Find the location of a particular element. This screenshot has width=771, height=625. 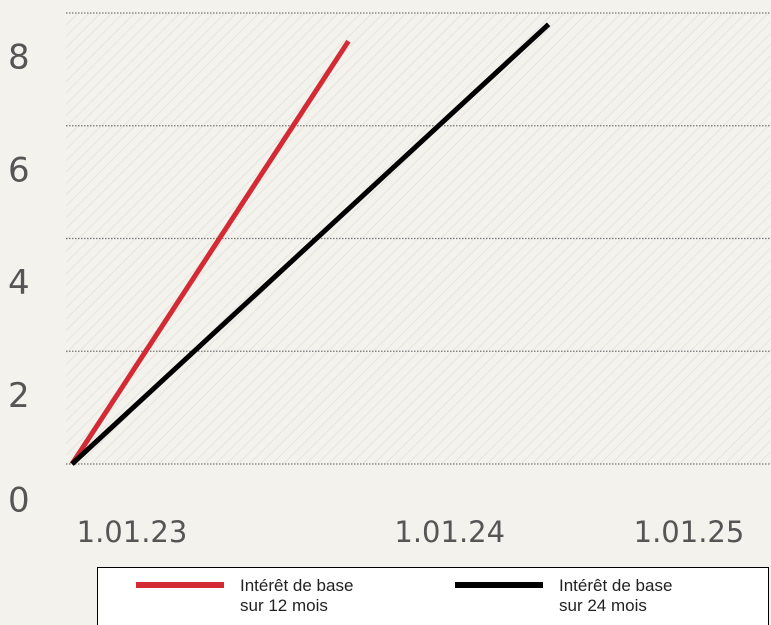

legend-label: Intérêt de base sur 12 mois is located at coordinates (297, 595).